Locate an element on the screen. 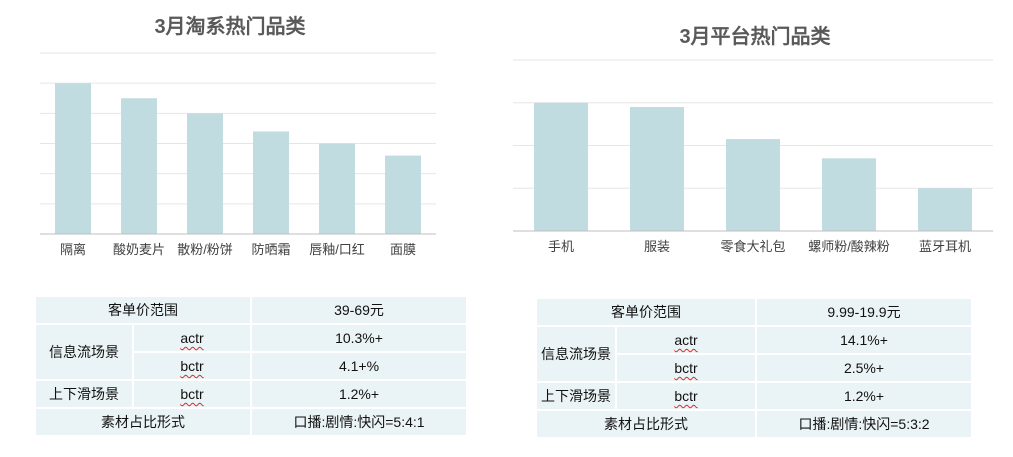 The height and width of the screenshot is (457, 1013). table-row: 客单价范围 39-69元 is located at coordinates (251, 310).